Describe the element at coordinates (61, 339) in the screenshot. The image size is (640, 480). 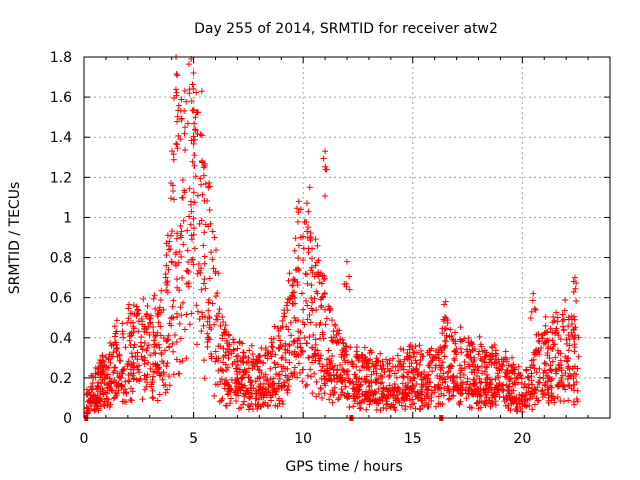
I see `y-tick-label: 0.4` at that location.